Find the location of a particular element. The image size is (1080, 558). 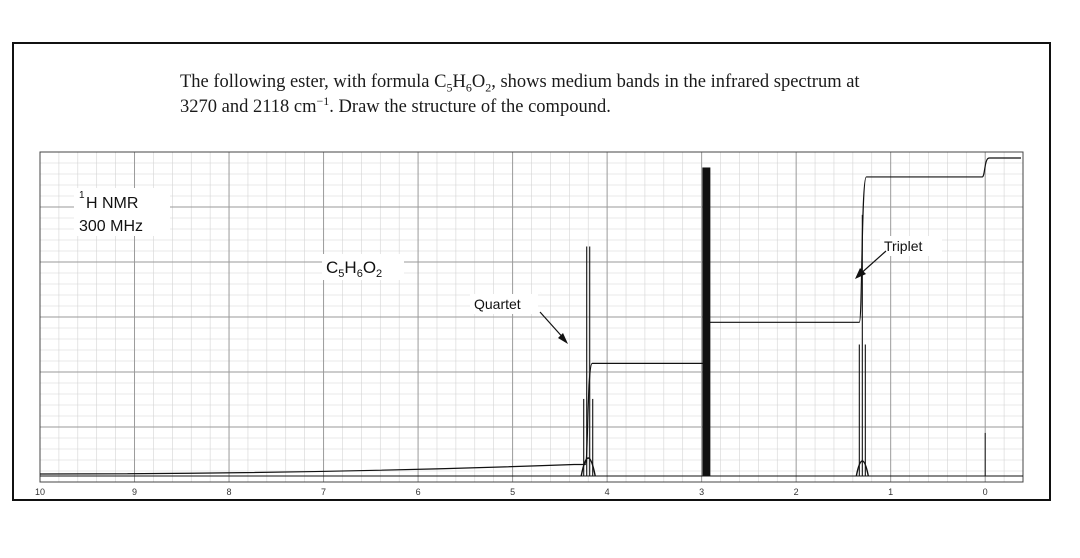

instrument-label-line1: H NMR is located at coordinates (112, 203).